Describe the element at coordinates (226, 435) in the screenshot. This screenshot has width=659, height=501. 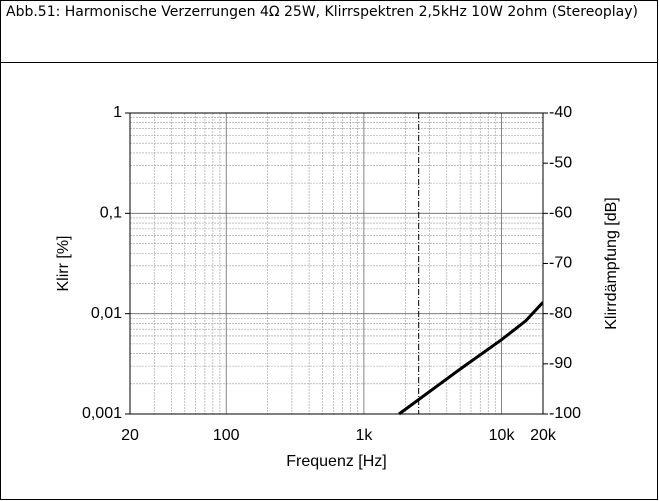
I see `x-tick-label: 100` at that location.